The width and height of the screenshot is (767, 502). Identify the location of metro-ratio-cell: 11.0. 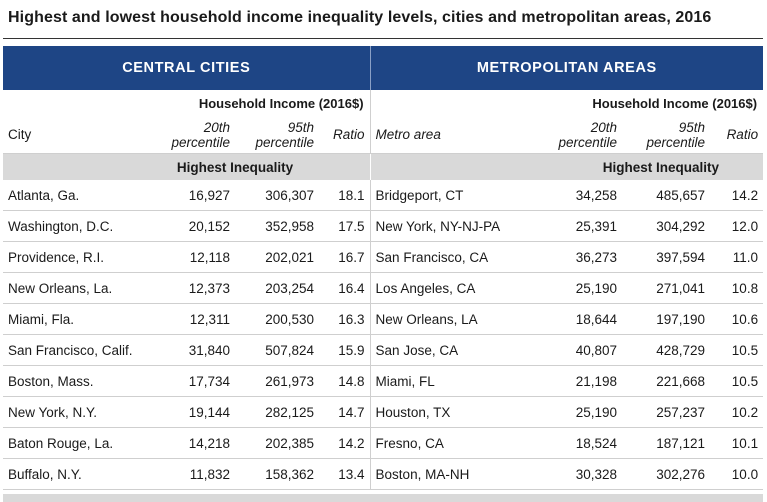
(737, 257).